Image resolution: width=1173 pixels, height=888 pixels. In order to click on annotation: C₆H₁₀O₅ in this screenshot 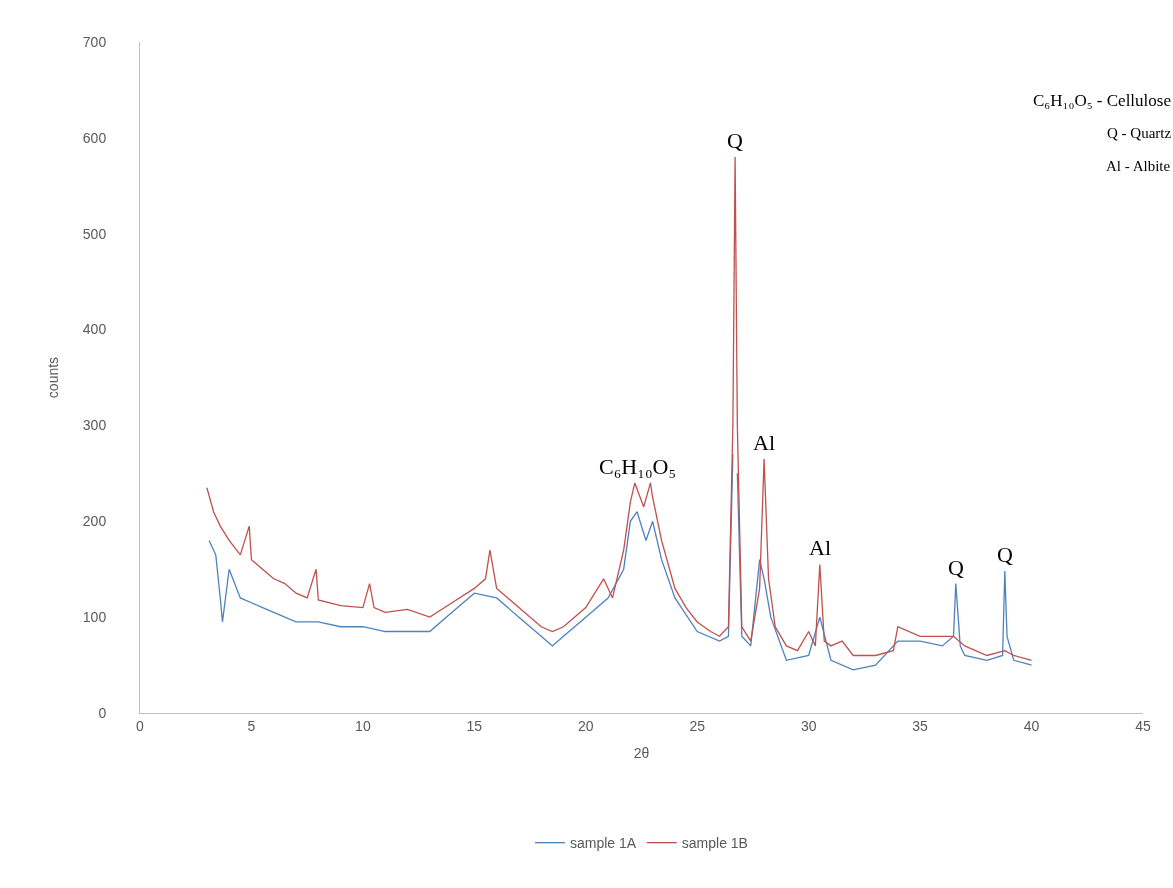, I will do `click(638, 466)`.